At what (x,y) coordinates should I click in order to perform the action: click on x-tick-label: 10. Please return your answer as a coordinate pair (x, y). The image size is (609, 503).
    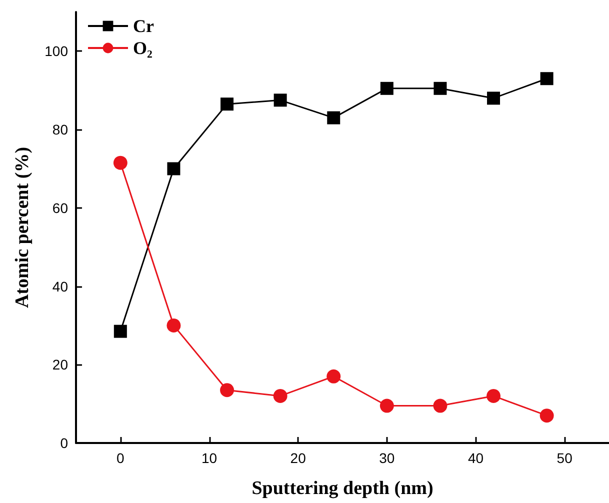
    Looking at the image, I should click on (209, 458).